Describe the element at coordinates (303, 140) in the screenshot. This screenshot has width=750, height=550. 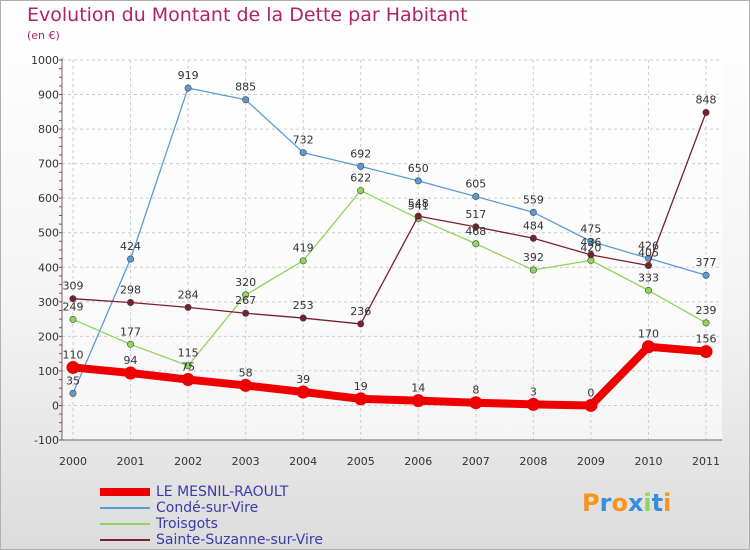
I see `data-label: 732` at that location.